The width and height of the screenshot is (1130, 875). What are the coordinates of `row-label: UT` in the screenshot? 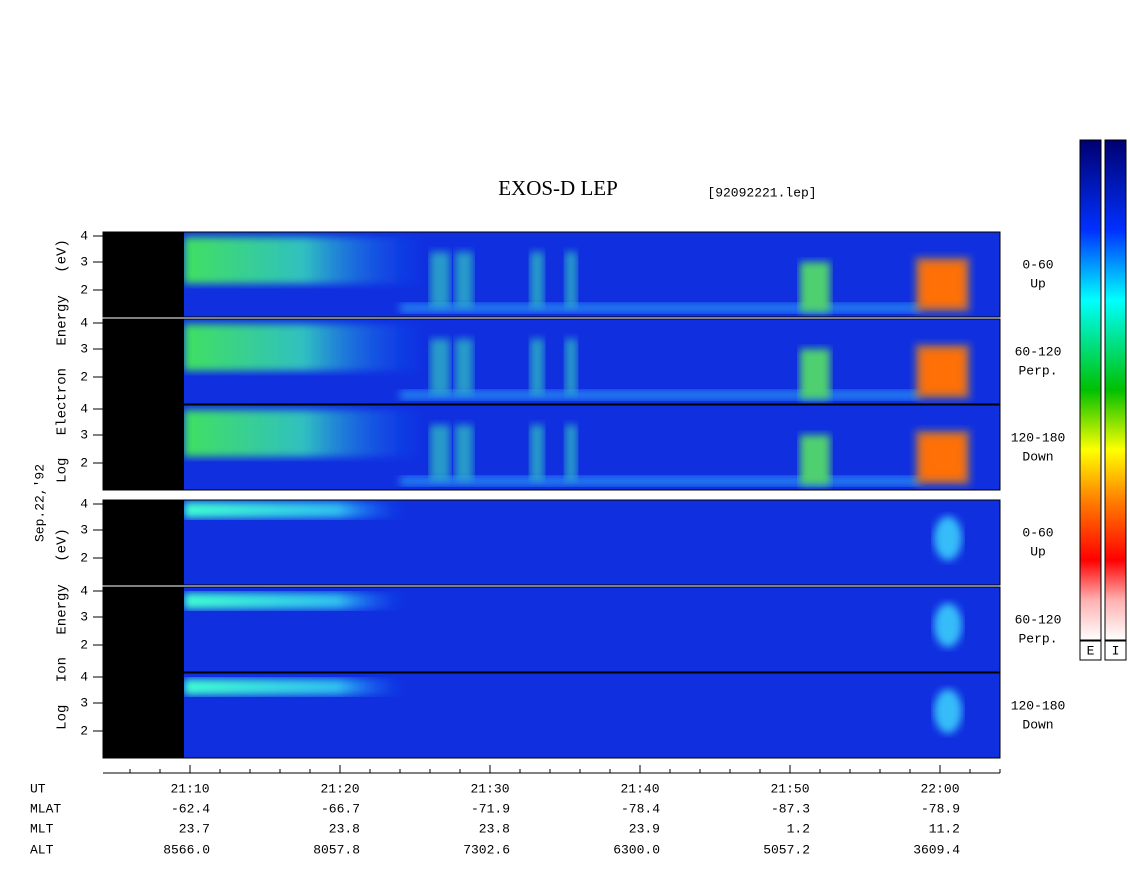 It's located at (38, 788).